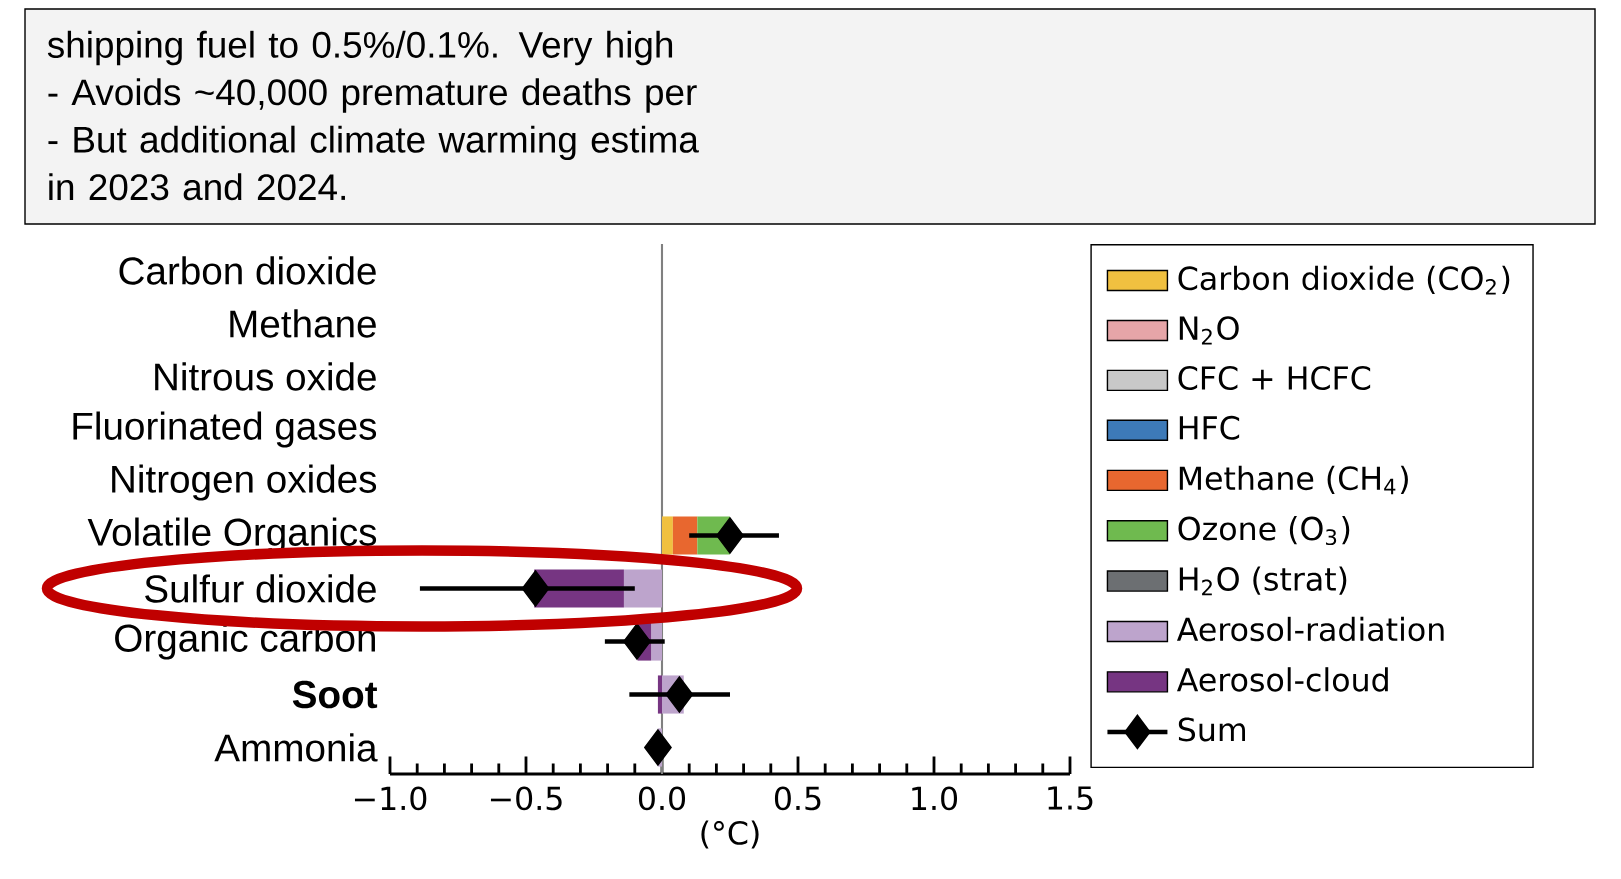  I want to click on legend-label: Carbon dioxide (CO$_{2}$), so click(1344, 280).